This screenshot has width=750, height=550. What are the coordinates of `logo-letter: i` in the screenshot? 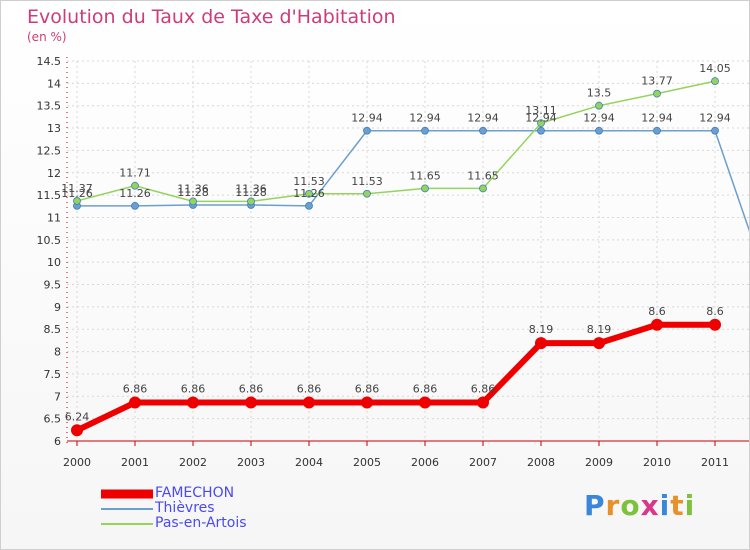 It's located at (665, 505).